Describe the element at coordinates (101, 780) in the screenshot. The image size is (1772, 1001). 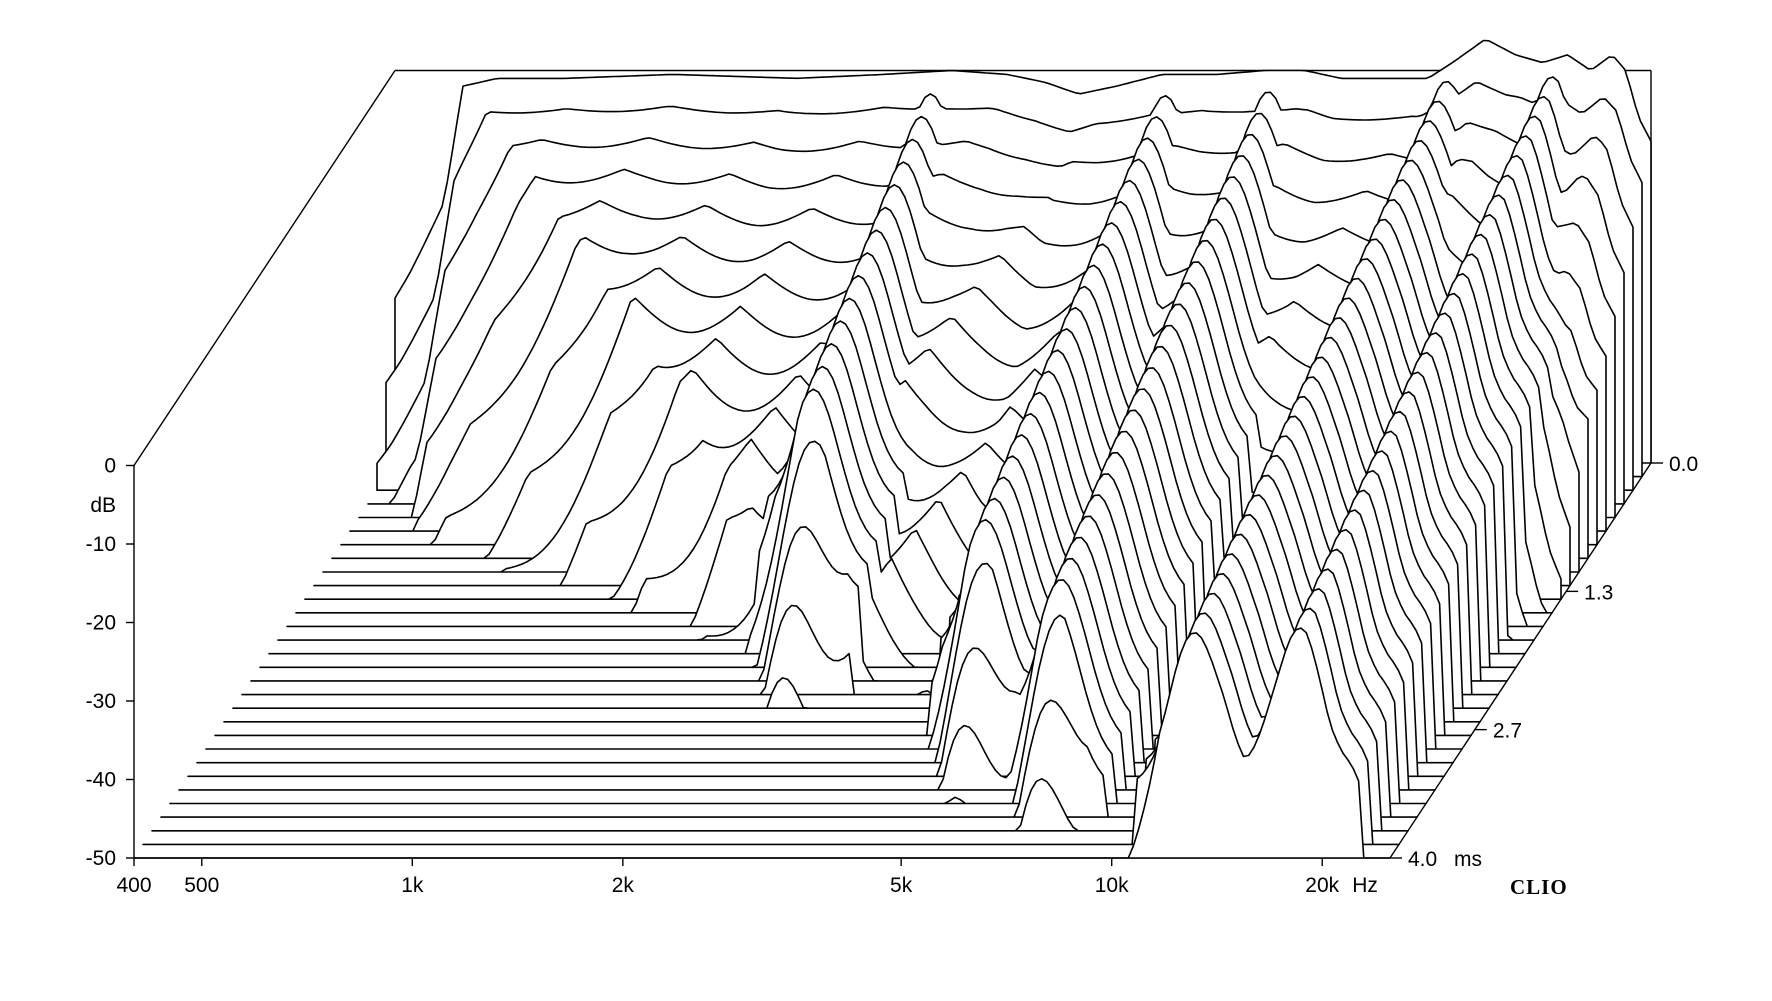
I see `db-tick-label: -40` at that location.